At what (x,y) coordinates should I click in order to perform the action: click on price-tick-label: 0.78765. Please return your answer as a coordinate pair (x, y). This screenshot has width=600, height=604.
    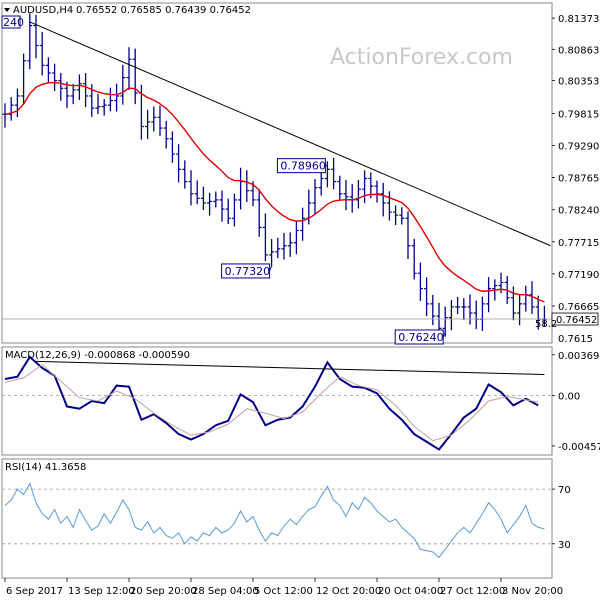
    Looking at the image, I should click on (578, 179).